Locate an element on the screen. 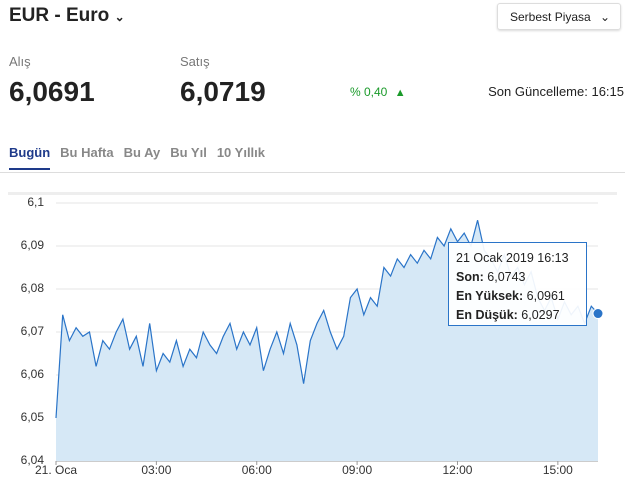 Image resolution: width=625 pixels, height=501 pixels. x-tick-label: 06:00 is located at coordinates (257, 470).